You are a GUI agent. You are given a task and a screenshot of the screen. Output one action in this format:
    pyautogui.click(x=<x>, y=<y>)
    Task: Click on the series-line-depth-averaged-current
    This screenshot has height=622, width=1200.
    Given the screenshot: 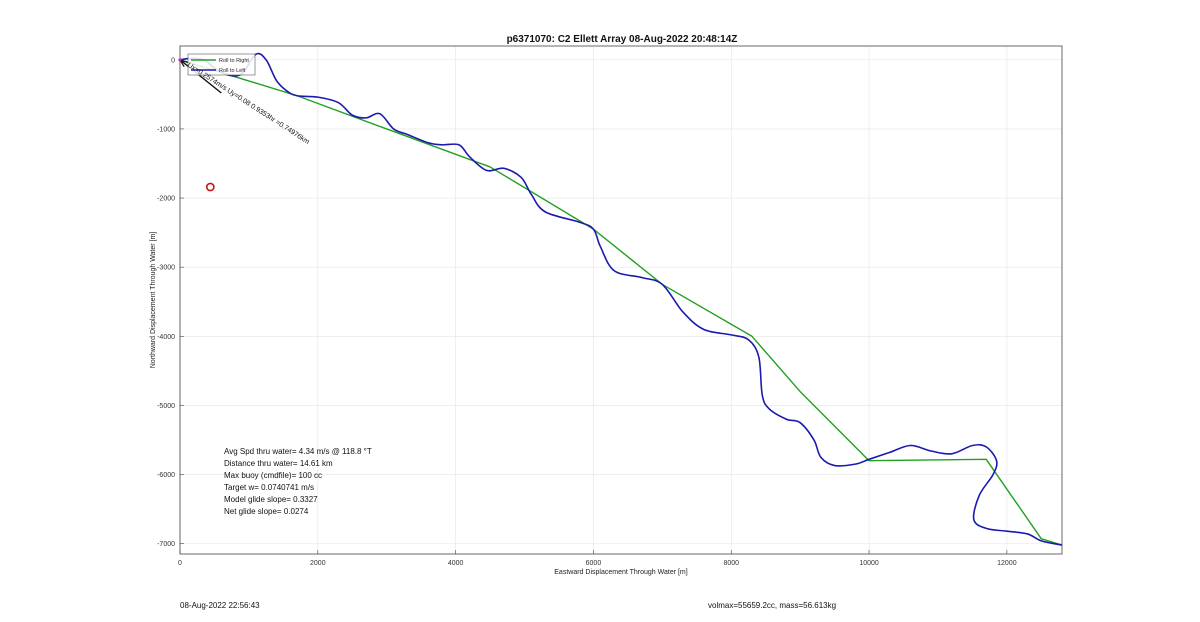 What is the action you would take?
    pyautogui.click(x=200, y=76)
    